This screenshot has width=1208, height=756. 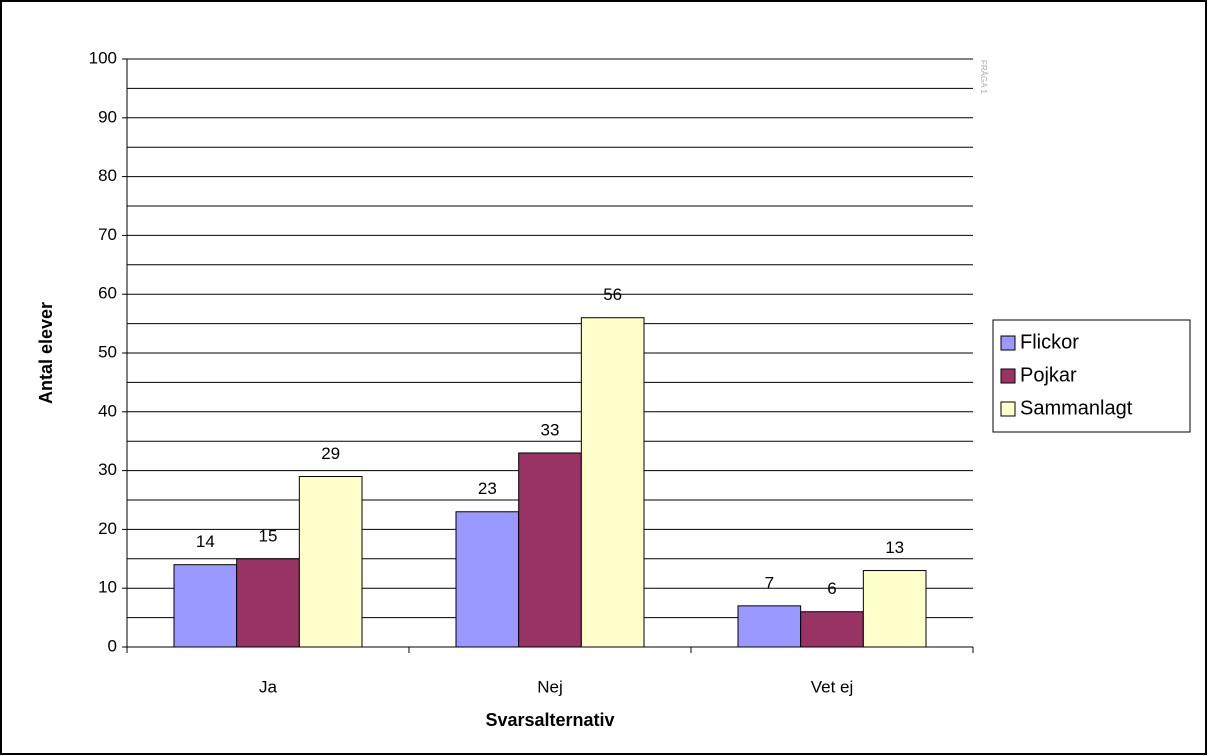 What do you see at coordinates (832, 686) in the screenshot?
I see `x-tick-label: Vet ej` at bounding box center [832, 686].